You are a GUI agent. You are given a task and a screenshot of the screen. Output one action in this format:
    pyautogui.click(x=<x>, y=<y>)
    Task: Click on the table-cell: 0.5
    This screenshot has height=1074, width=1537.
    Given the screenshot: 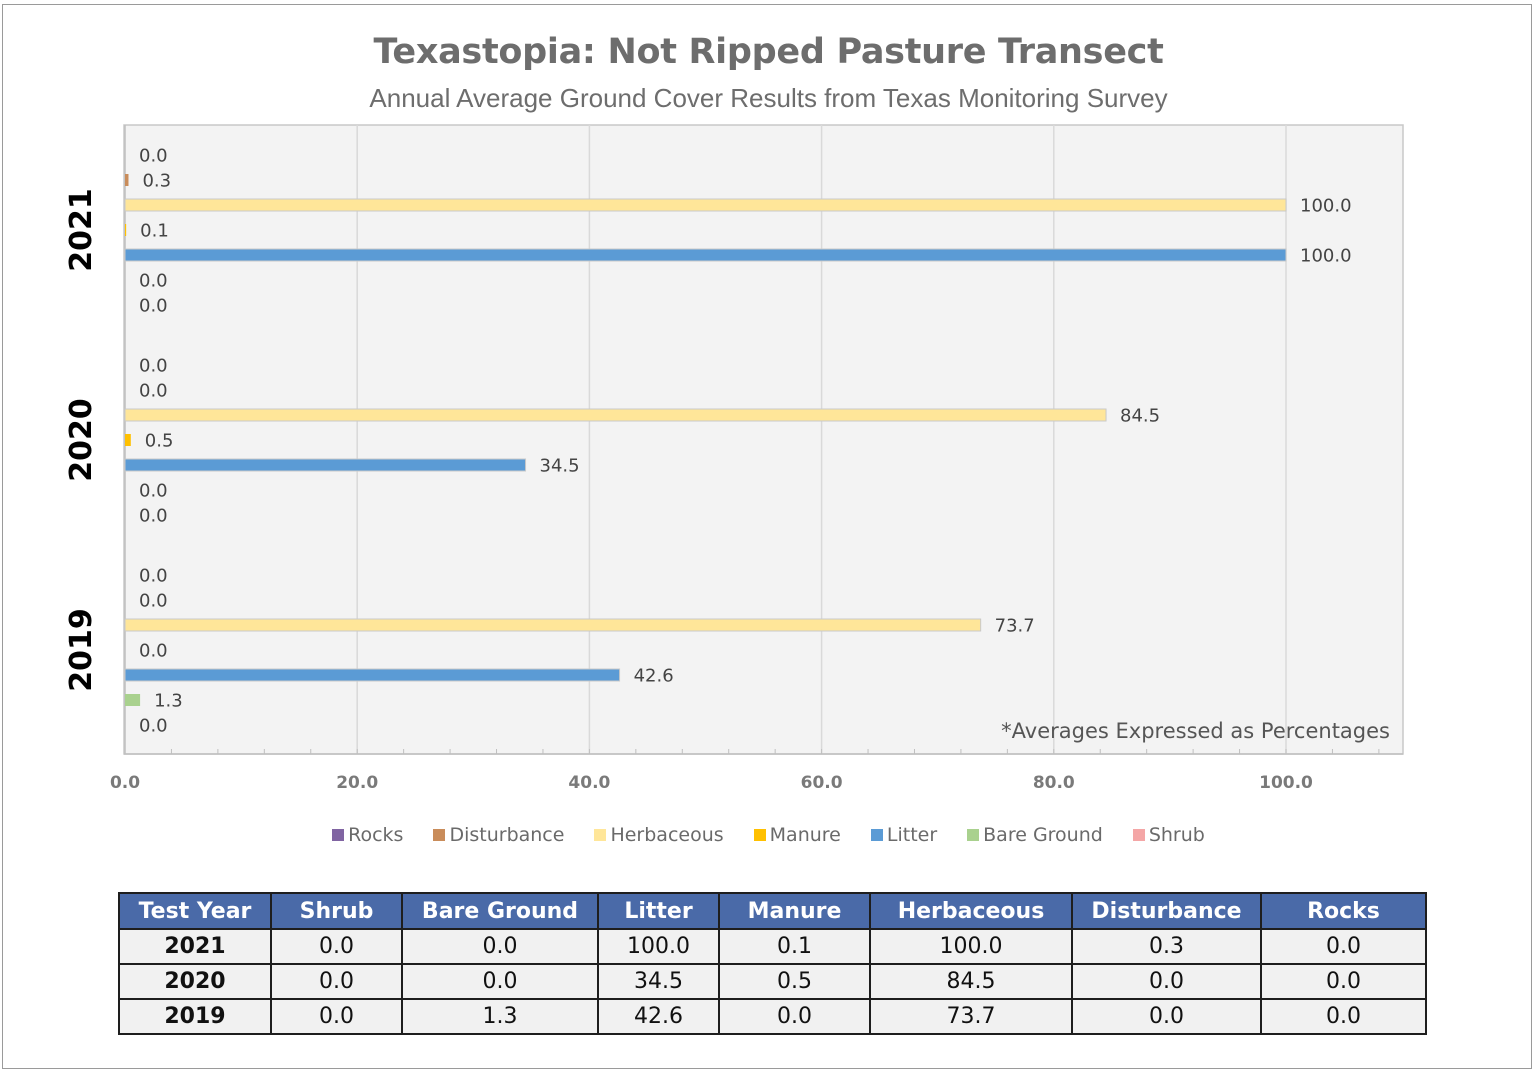 What is the action you would take?
    pyautogui.click(x=794, y=981)
    